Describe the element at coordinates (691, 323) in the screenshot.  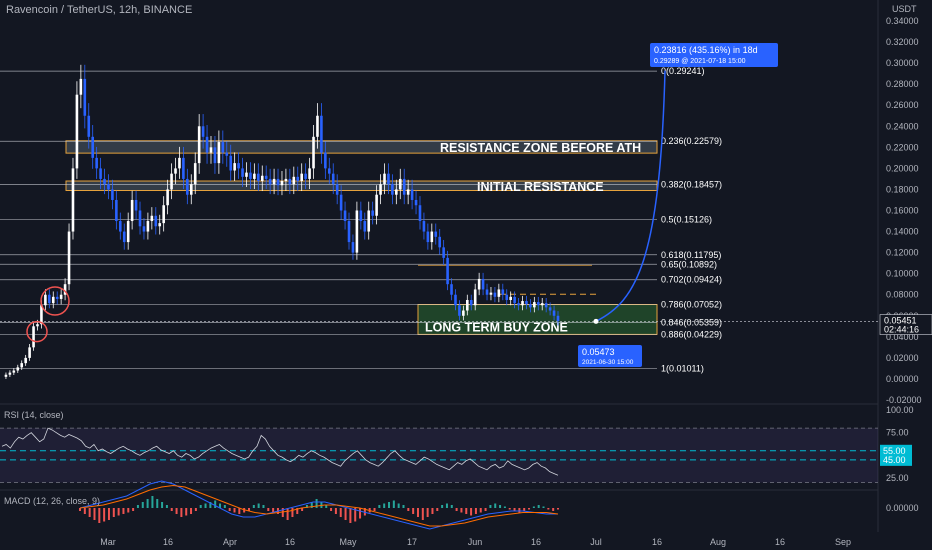
I see `fib-level-label: 0.846(0.05359)` at that location.